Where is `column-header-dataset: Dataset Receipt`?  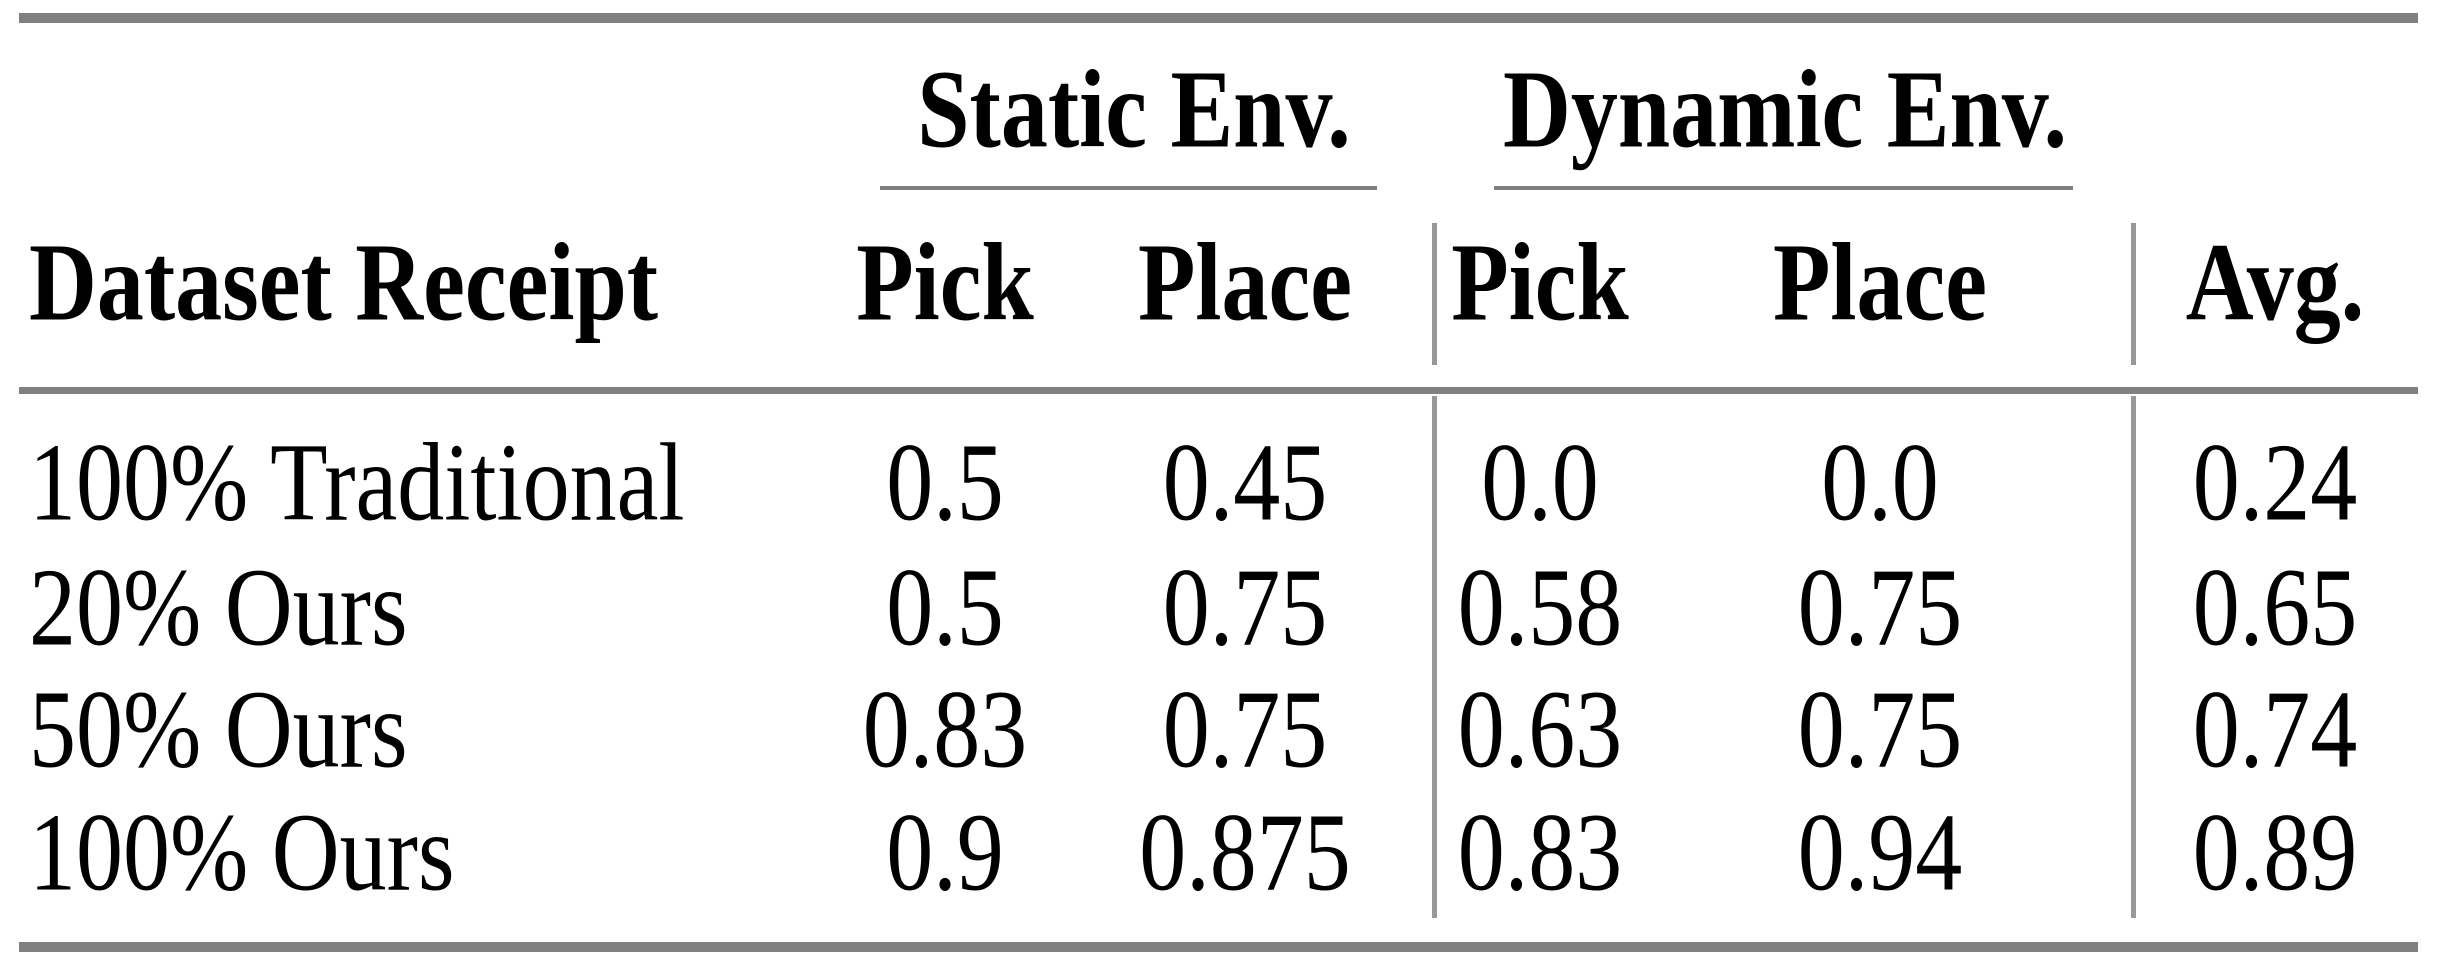 column-header-dataset: Dataset Receipt is located at coordinates (344, 283).